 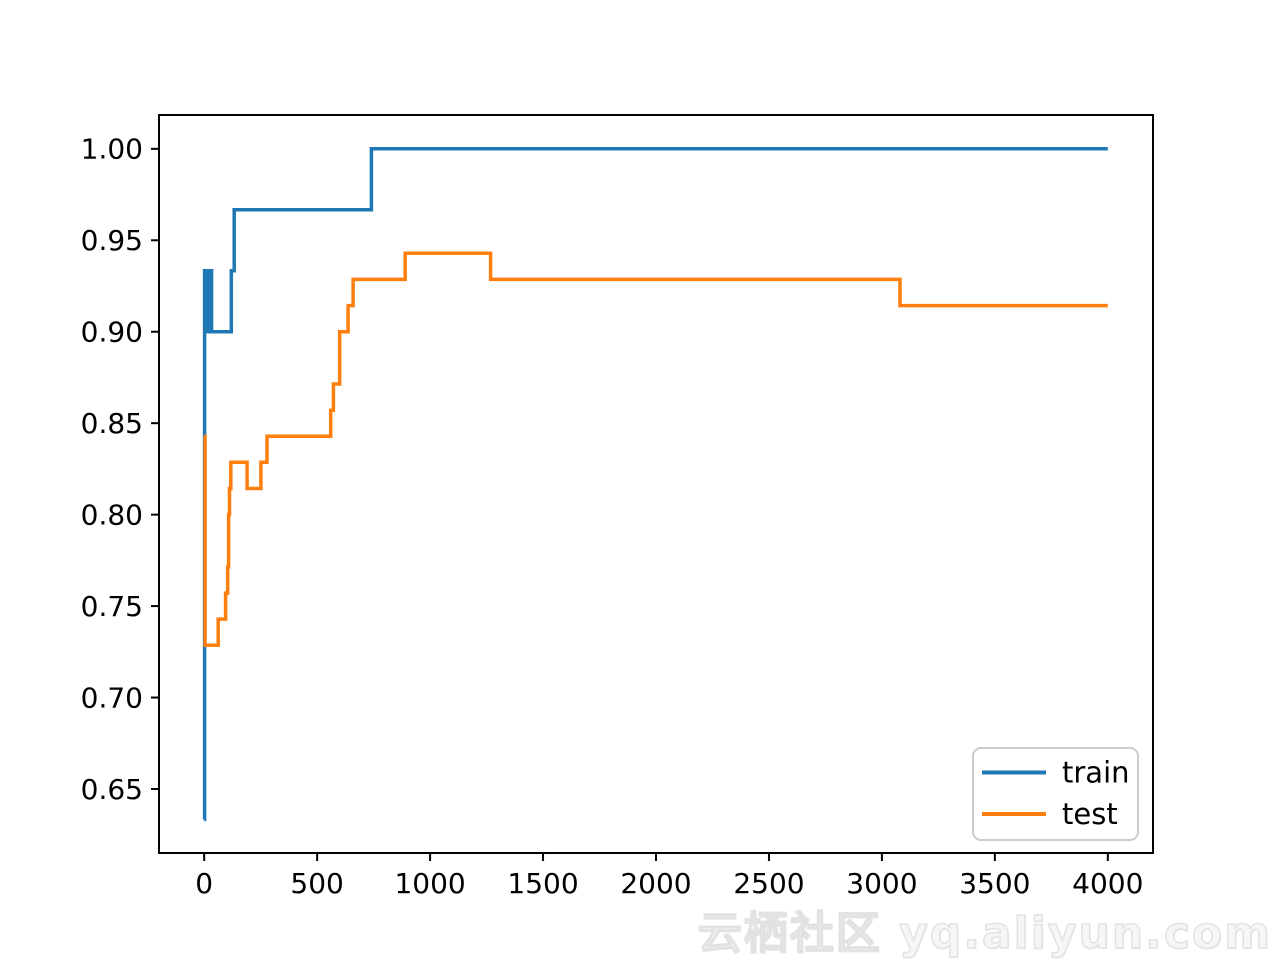 I want to click on legend: train test, so click(x=1055, y=794).